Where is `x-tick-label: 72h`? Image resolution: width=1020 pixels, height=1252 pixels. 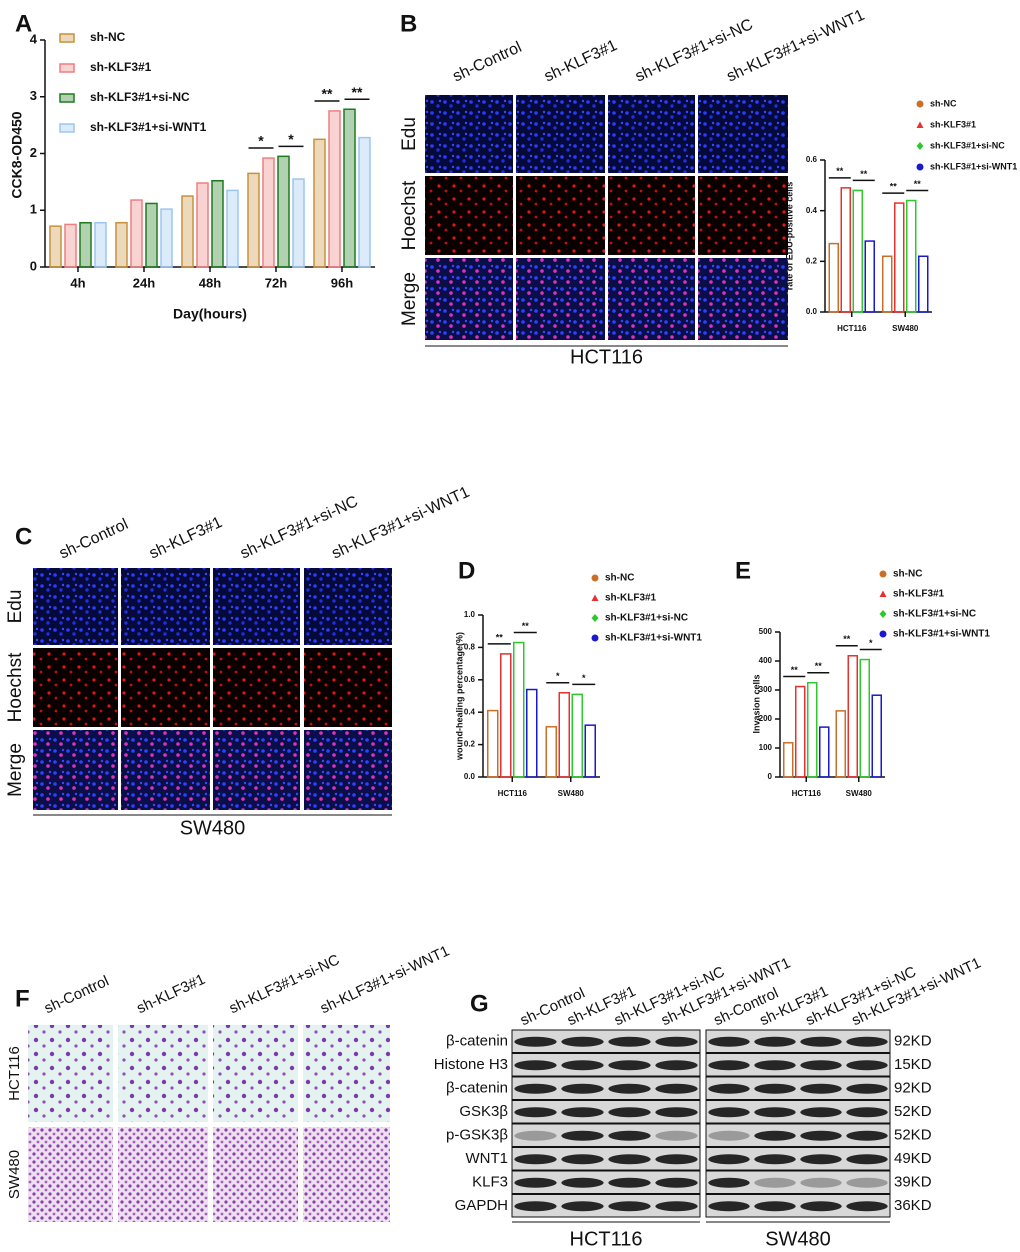 x-tick-label: 72h is located at coordinates (276, 282).